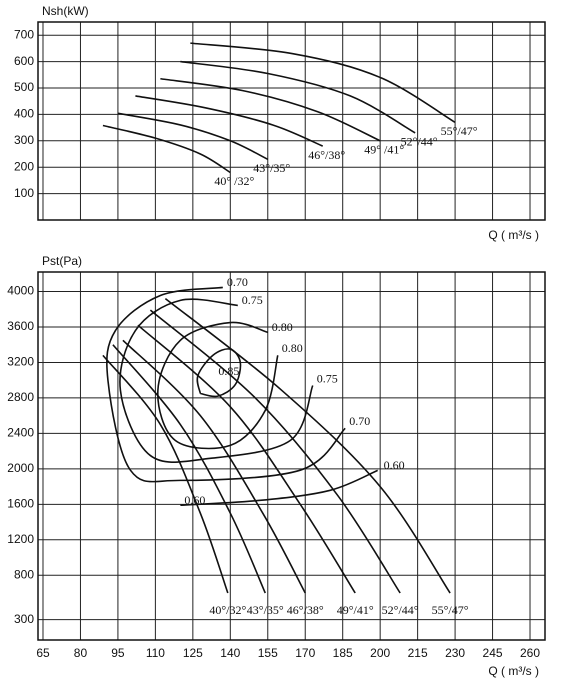 Image resolution: width=563 pixels, height=683 pixels. What do you see at coordinates (65, 11) in the screenshot?
I see `y-axis-title: Nsh(kW)` at bounding box center [65, 11].